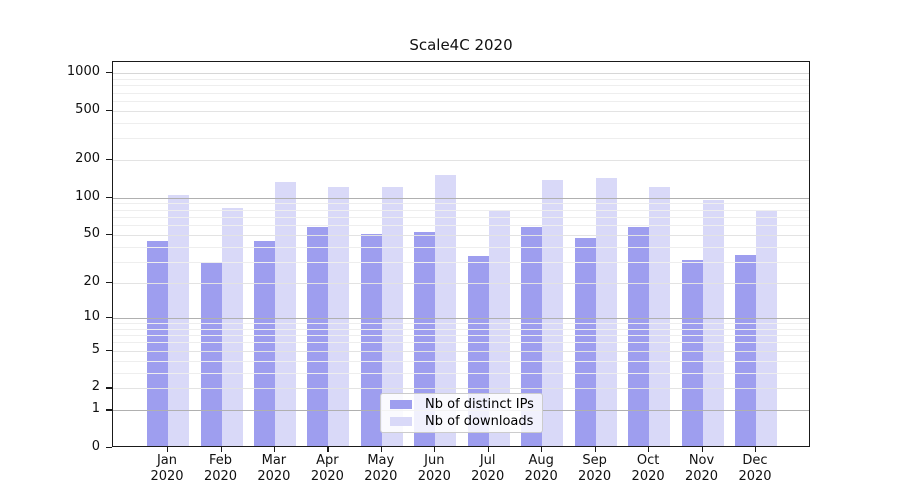 The image size is (900, 500). What do you see at coordinates (339, 316) in the screenshot?
I see `bar-apr-downloads` at bounding box center [339, 316].